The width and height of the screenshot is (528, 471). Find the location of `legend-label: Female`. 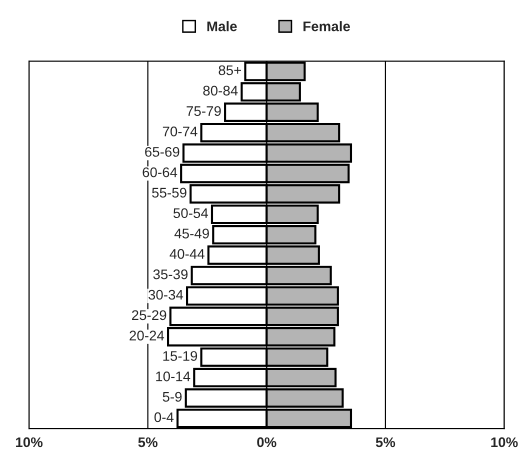

legend-label: Female is located at coordinates (327, 26).